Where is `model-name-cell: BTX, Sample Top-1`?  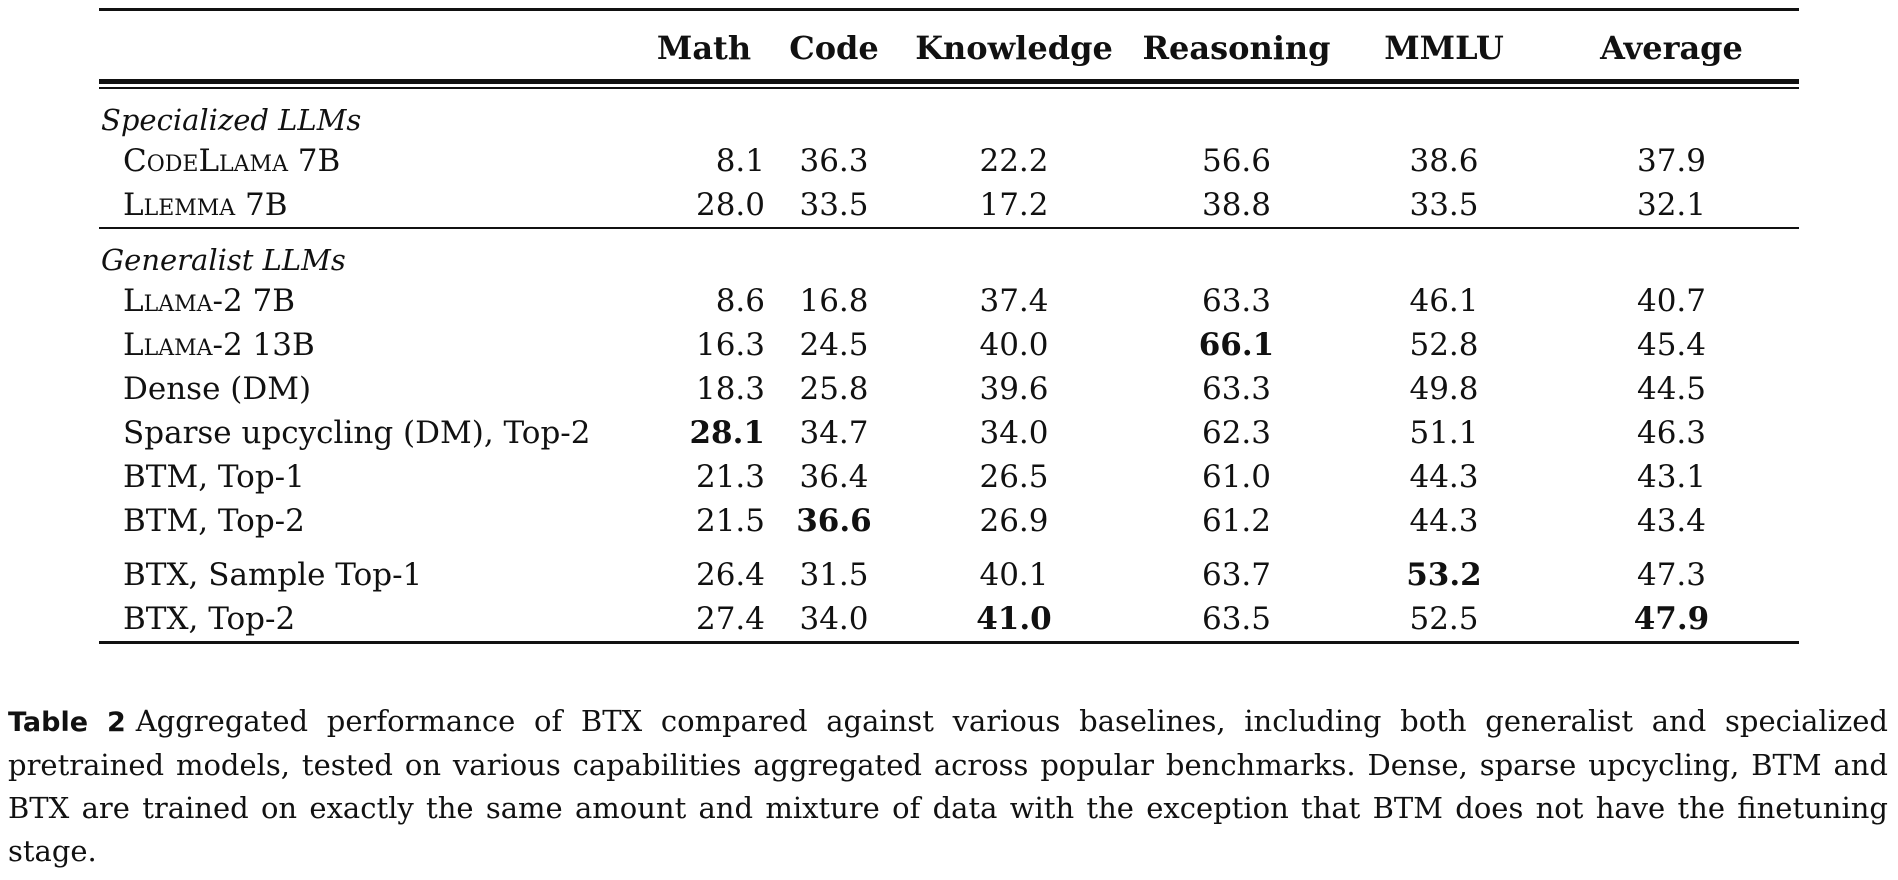 model-name-cell: BTX, Sample Top-1 is located at coordinates (273, 575).